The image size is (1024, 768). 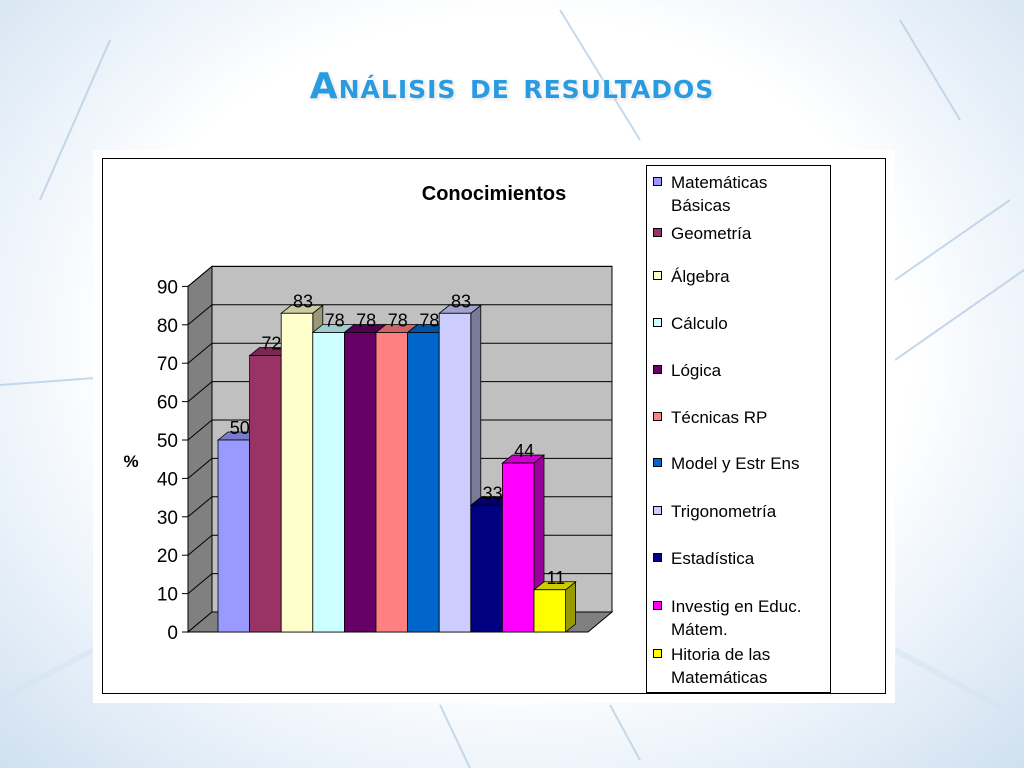 I want to click on legend-label: Lógica, so click(x=696, y=370).